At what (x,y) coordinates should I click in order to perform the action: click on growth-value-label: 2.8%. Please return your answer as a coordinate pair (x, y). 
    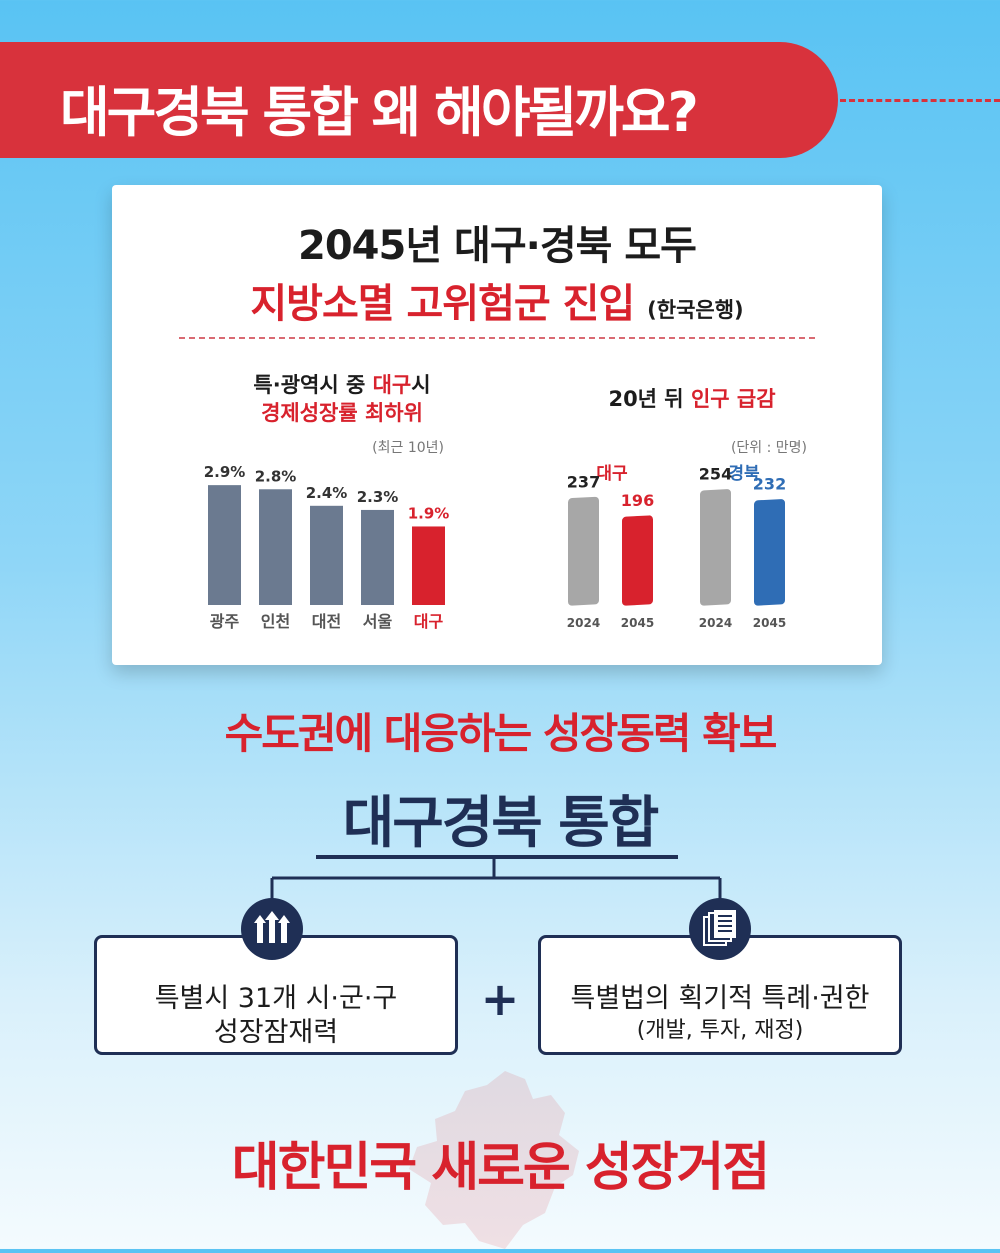
    Looking at the image, I should click on (276, 476).